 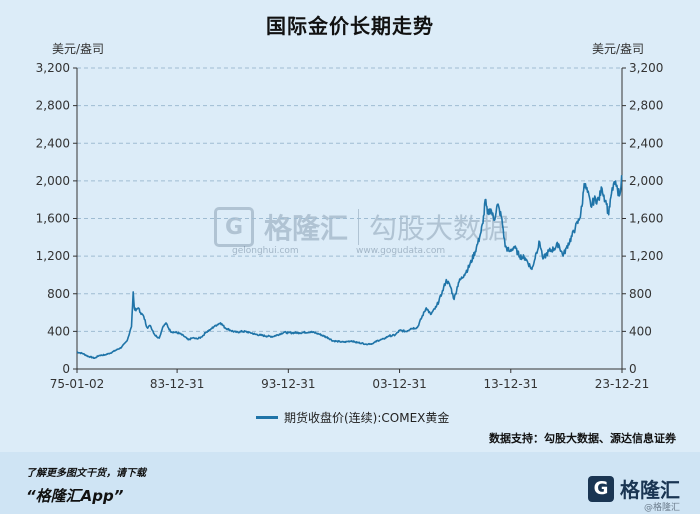 I want to click on watermark-brand-url: gelonghui.com, so click(x=265, y=251).